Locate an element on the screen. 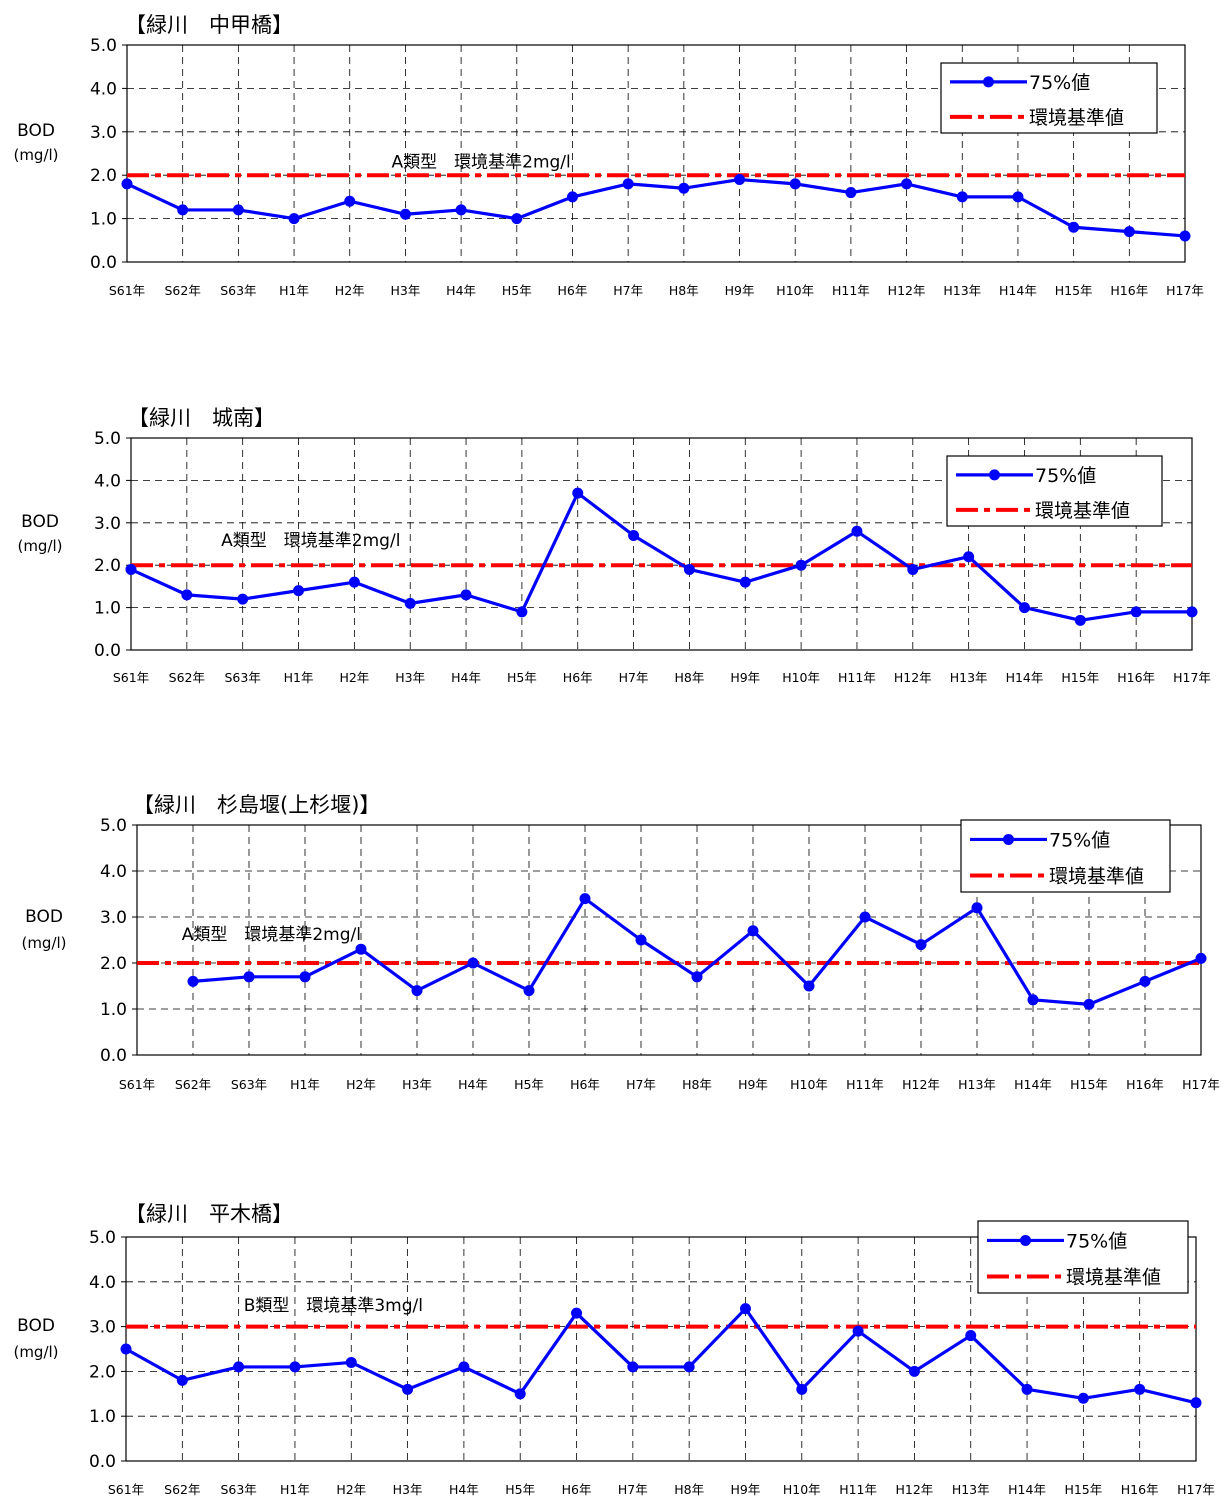 The image size is (1227, 1499). x-tick-label: S61年 is located at coordinates (131, 677).